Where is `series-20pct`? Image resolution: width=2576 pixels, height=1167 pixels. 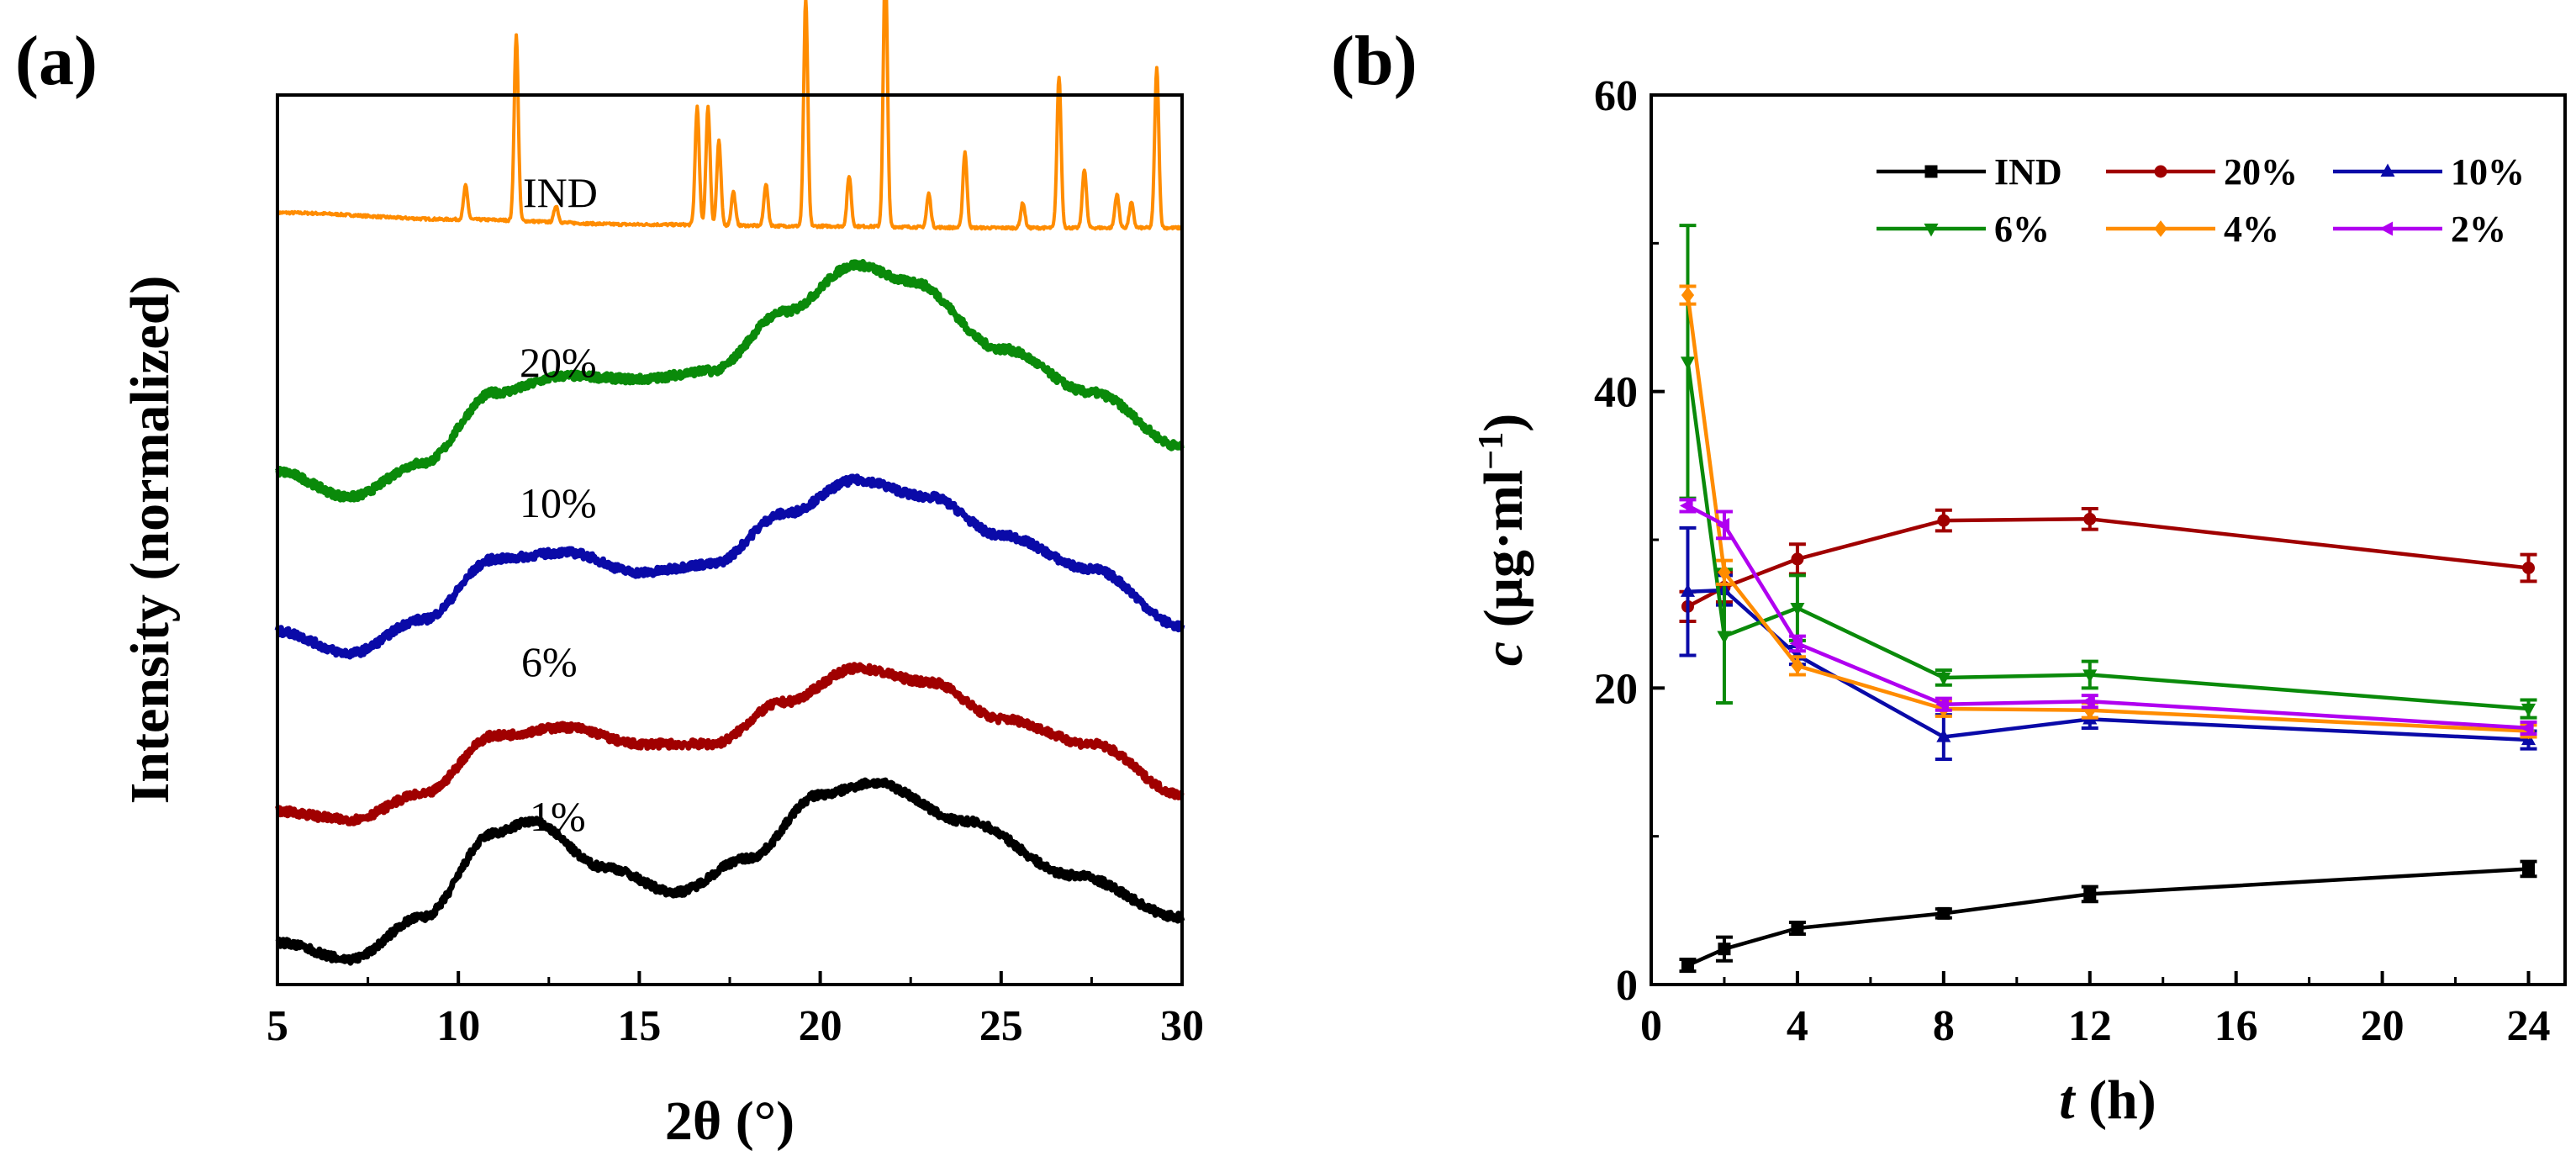 series-20pct is located at coordinates (2108, 564).